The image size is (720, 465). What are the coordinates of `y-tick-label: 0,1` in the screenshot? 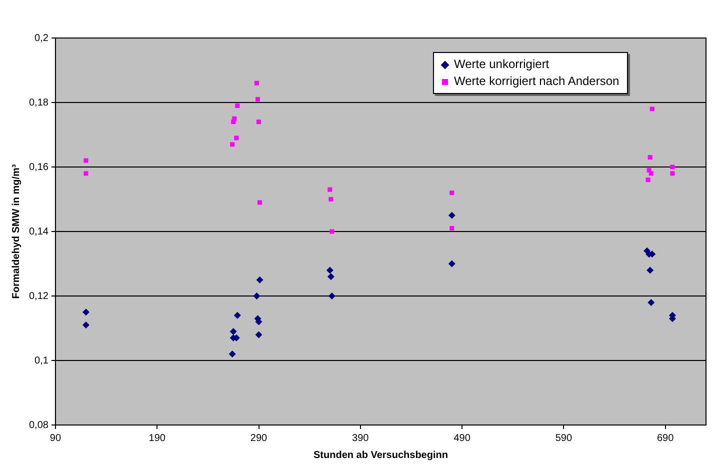 It's located at (41, 360).